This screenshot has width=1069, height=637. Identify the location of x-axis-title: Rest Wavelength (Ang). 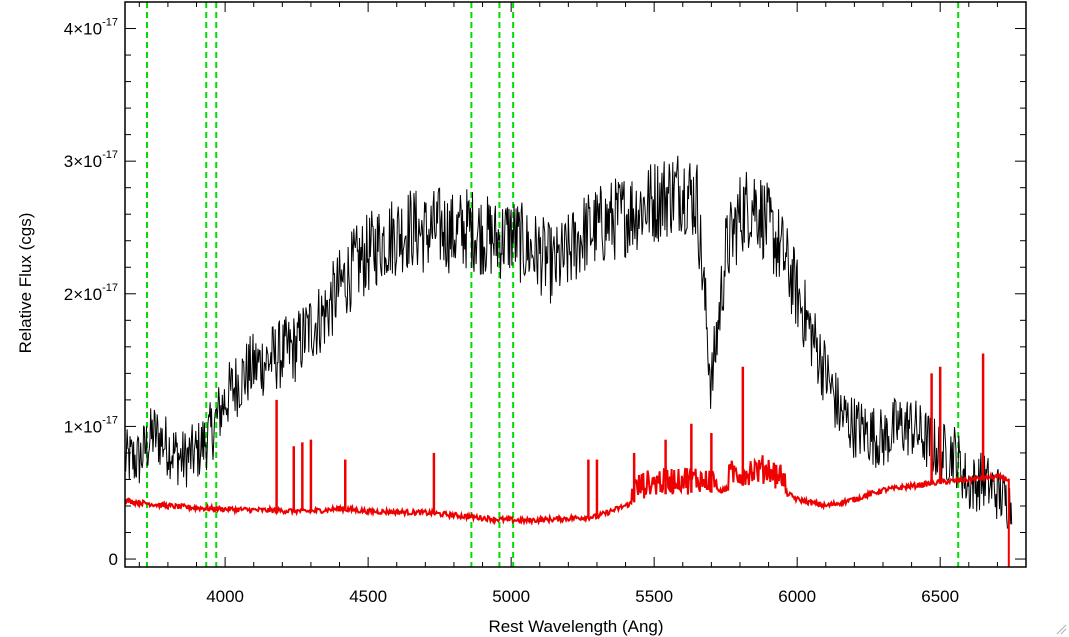
(575, 626).